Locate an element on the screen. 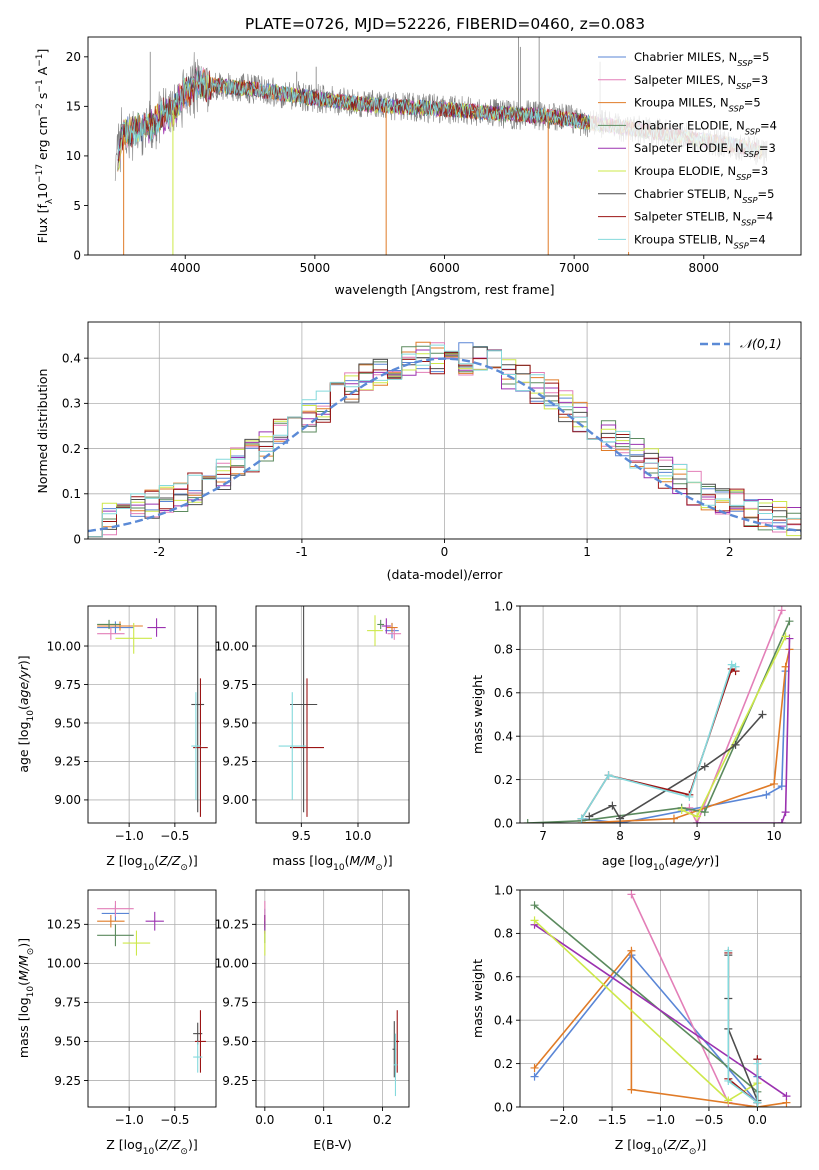  x-axis-label-part: 10 is located at coordinates (339, 868).